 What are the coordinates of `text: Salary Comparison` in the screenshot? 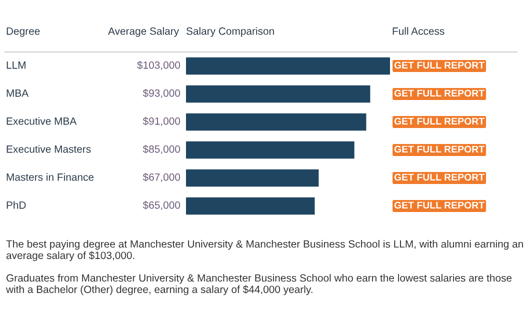 It's located at (230, 32).